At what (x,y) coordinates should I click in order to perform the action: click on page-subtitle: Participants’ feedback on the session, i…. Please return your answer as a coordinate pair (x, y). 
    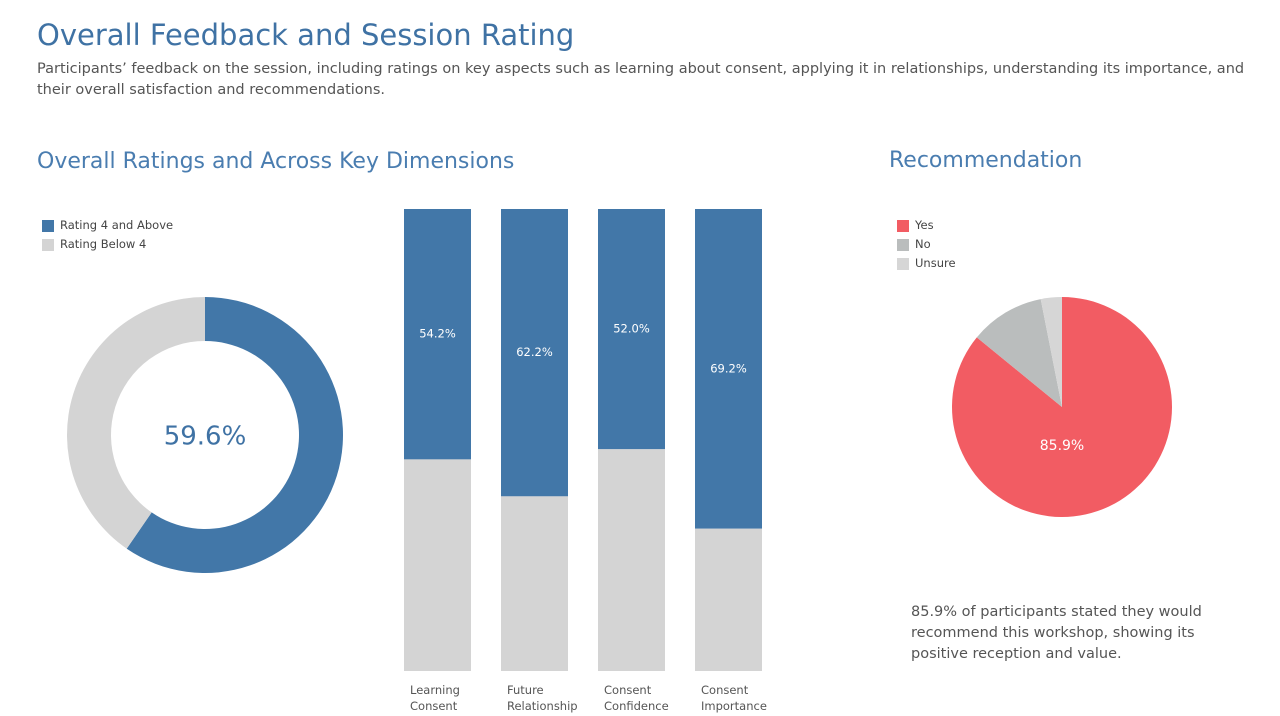
    Looking at the image, I should click on (641, 79).